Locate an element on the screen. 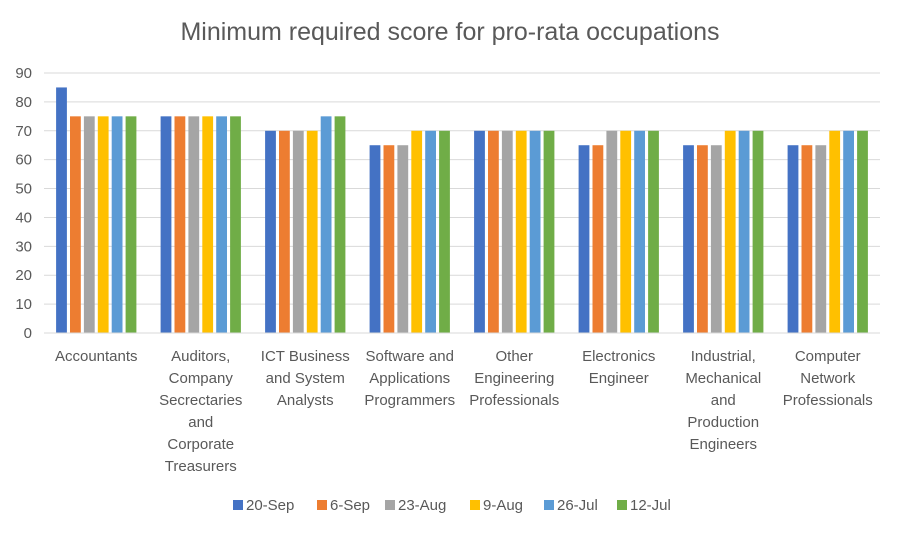  y-tick-label: 60 is located at coordinates (23, 160).